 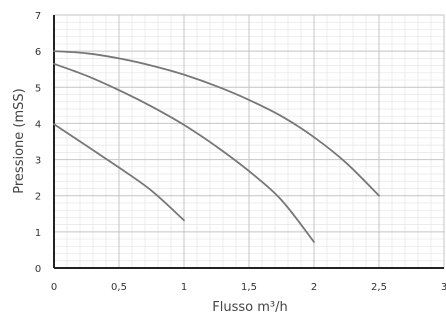 I want to click on x-tick-label: 0, so click(x=54, y=287).